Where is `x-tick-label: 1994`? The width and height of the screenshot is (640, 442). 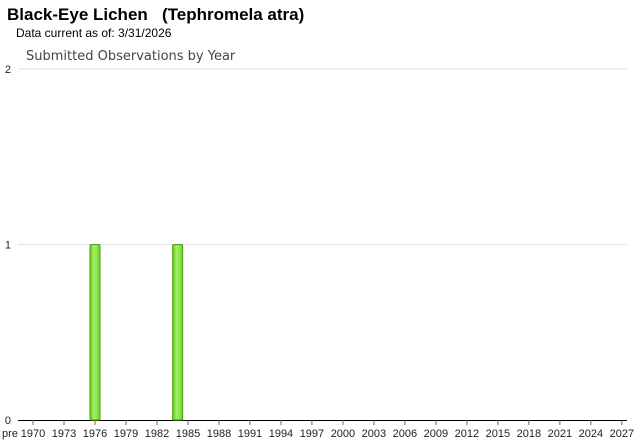 x-tick-label: 1994 is located at coordinates (281, 434).